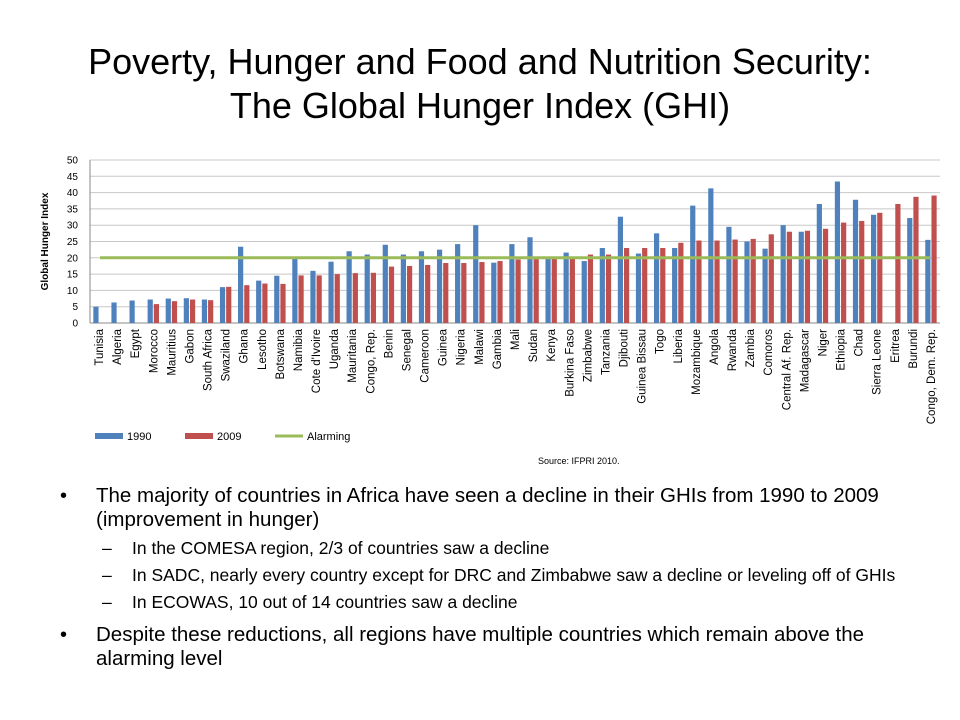 The height and width of the screenshot is (720, 960). Describe the element at coordinates (625, 348) in the screenshot. I see `x-tick-label: Djibouti` at that location.